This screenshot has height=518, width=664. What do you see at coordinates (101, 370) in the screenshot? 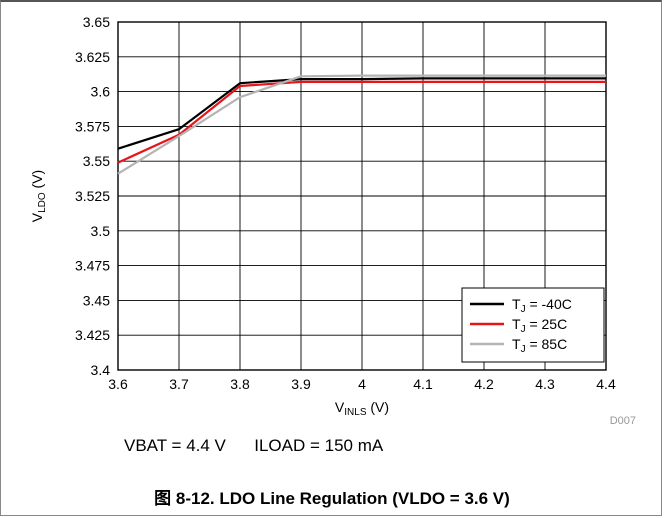
I see `y-tick-label: 3.4` at bounding box center [101, 370].